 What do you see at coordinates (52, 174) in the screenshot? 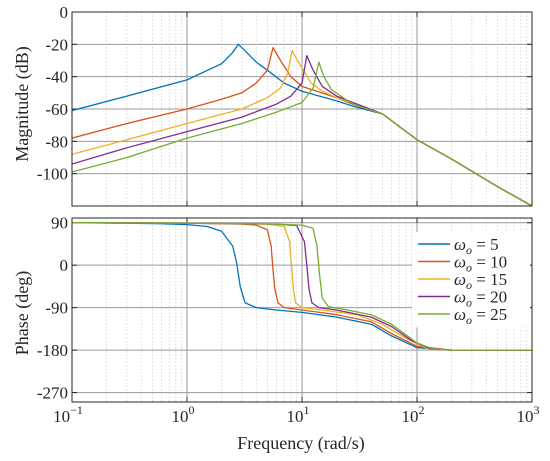
I see `mag-ytick-label: -100` at bounding box center [52, 174].